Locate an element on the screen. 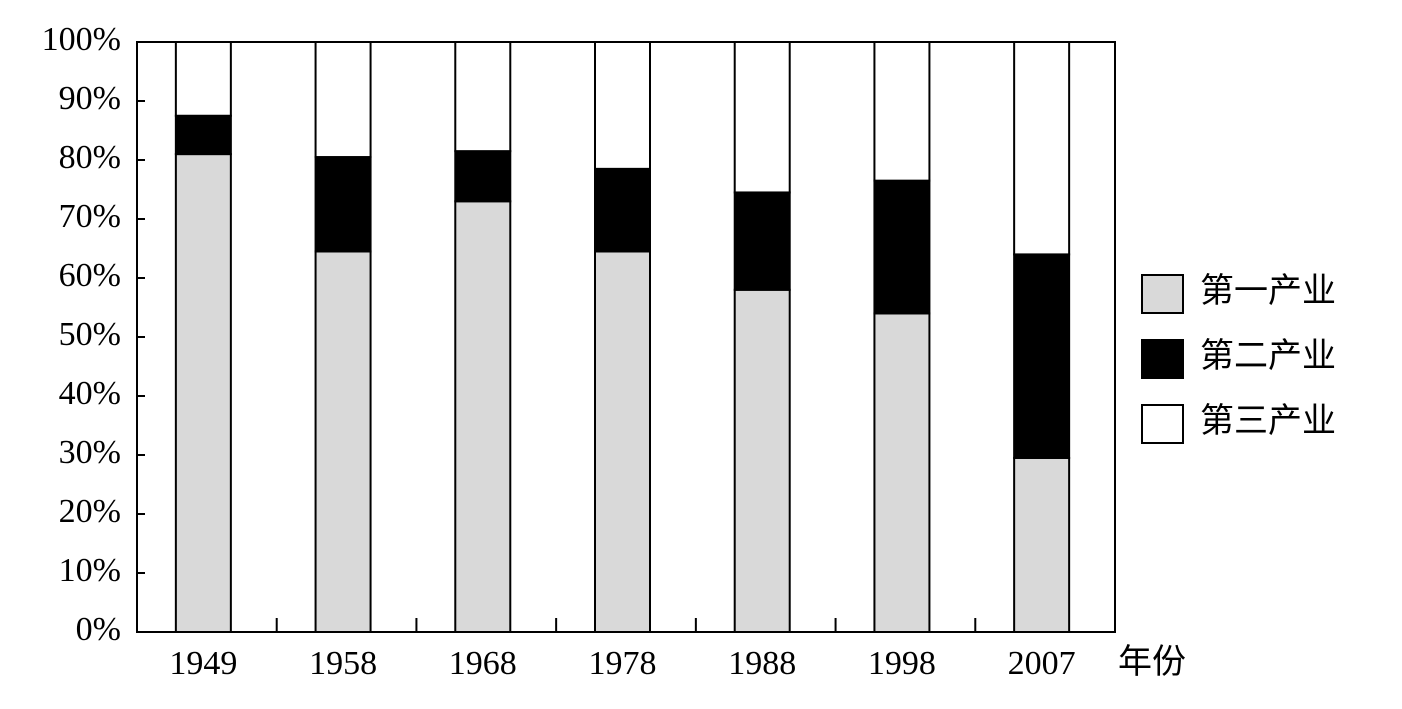 This screenshot has height=709, width=1402. x-tick-label: 1968 is located at coordinates (483, 663).